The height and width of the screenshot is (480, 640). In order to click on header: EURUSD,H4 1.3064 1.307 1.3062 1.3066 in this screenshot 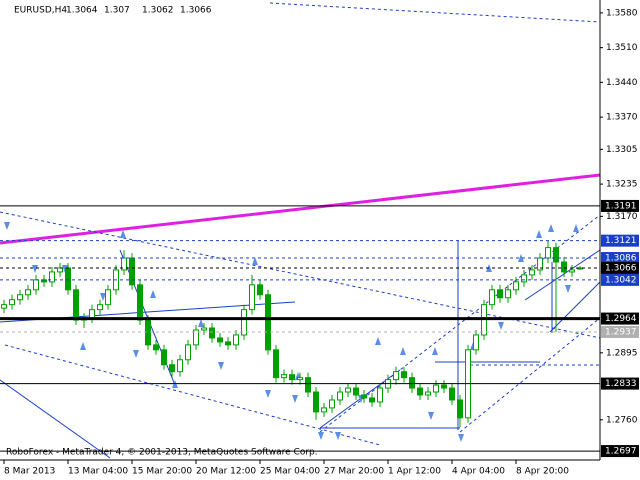, I will do `click(113, 11)`.